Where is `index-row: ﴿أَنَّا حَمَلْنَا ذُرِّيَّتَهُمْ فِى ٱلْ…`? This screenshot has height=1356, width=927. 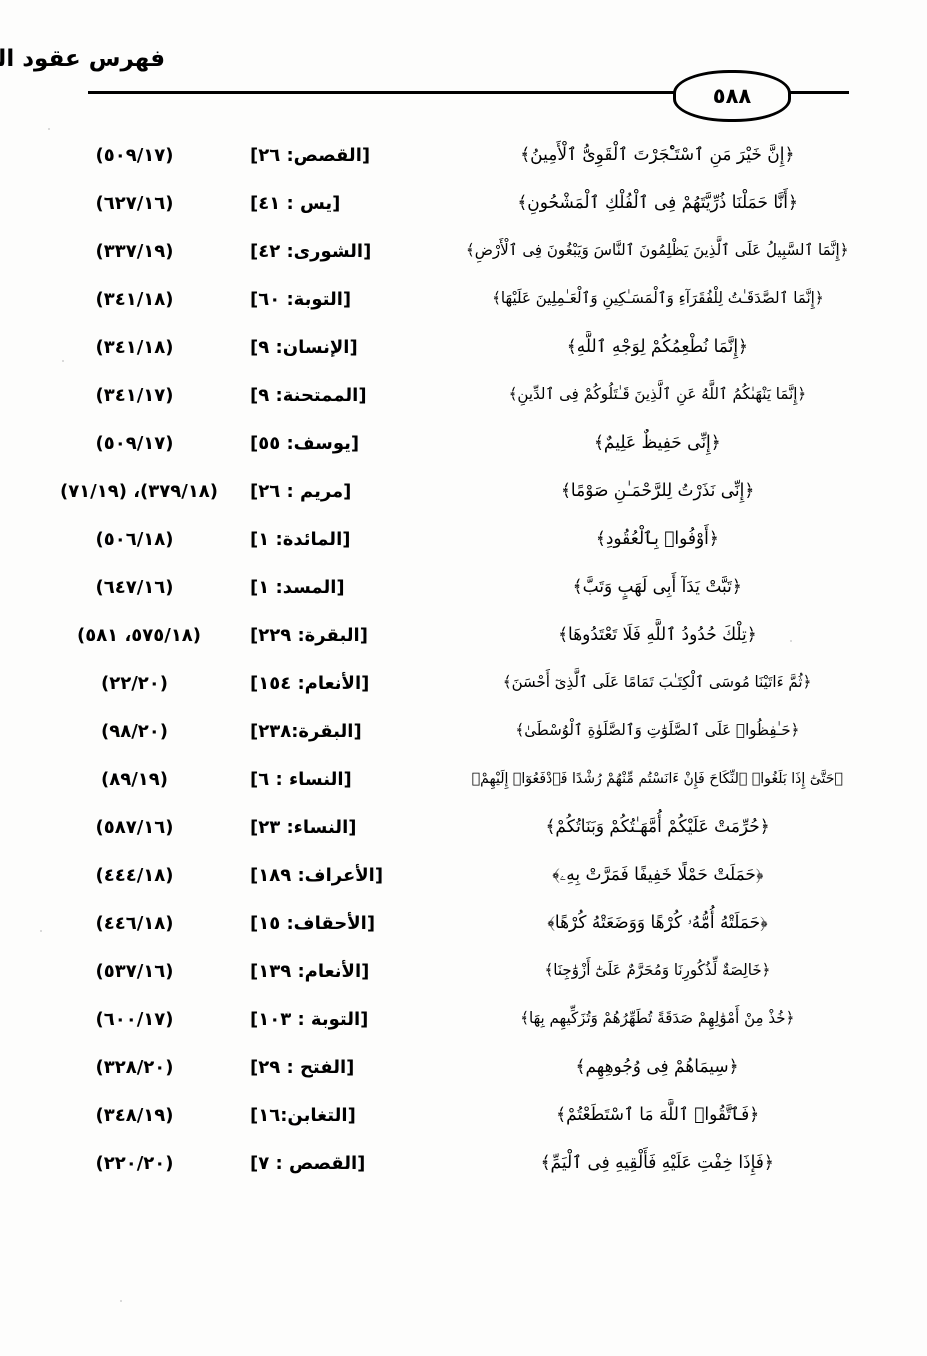 index-row: ﴿أَنَّا حَمَلْنَا ذُرِّيَّتَهُمْ فِى ٱلْ… is located at coordinates (463, 203).